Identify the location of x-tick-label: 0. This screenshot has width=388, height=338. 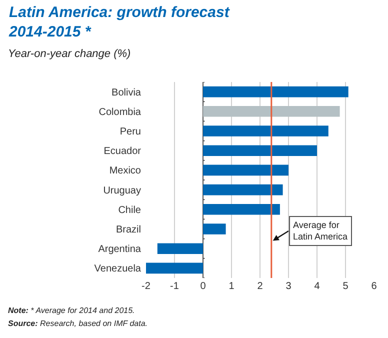
(203, 286).